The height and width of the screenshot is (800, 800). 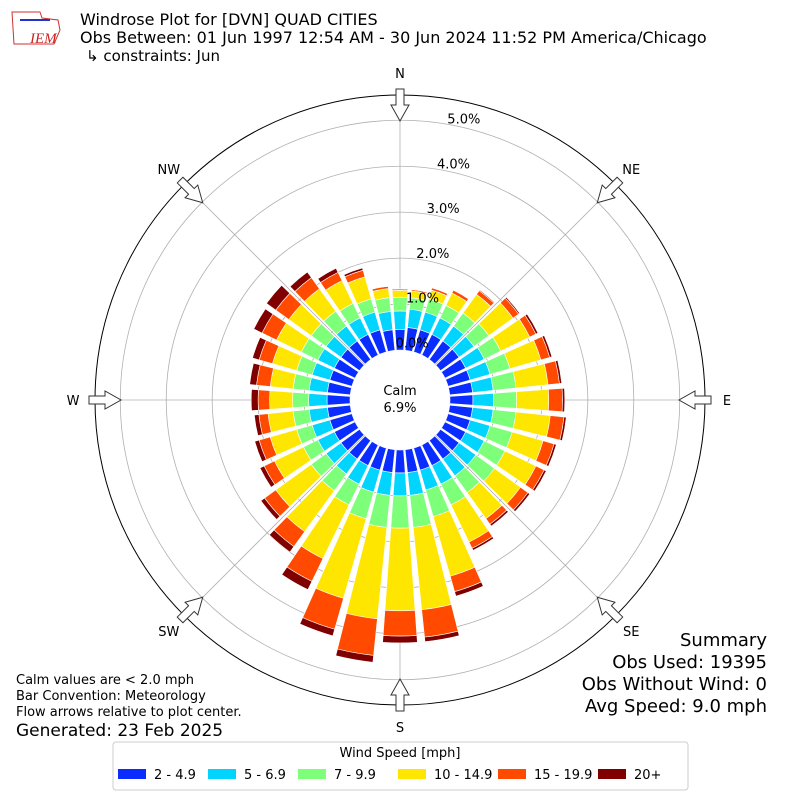 What do you see at coordinates (400, 728) in the screenshot?
I see `compass-label: S` at bounding box center [400, 728].